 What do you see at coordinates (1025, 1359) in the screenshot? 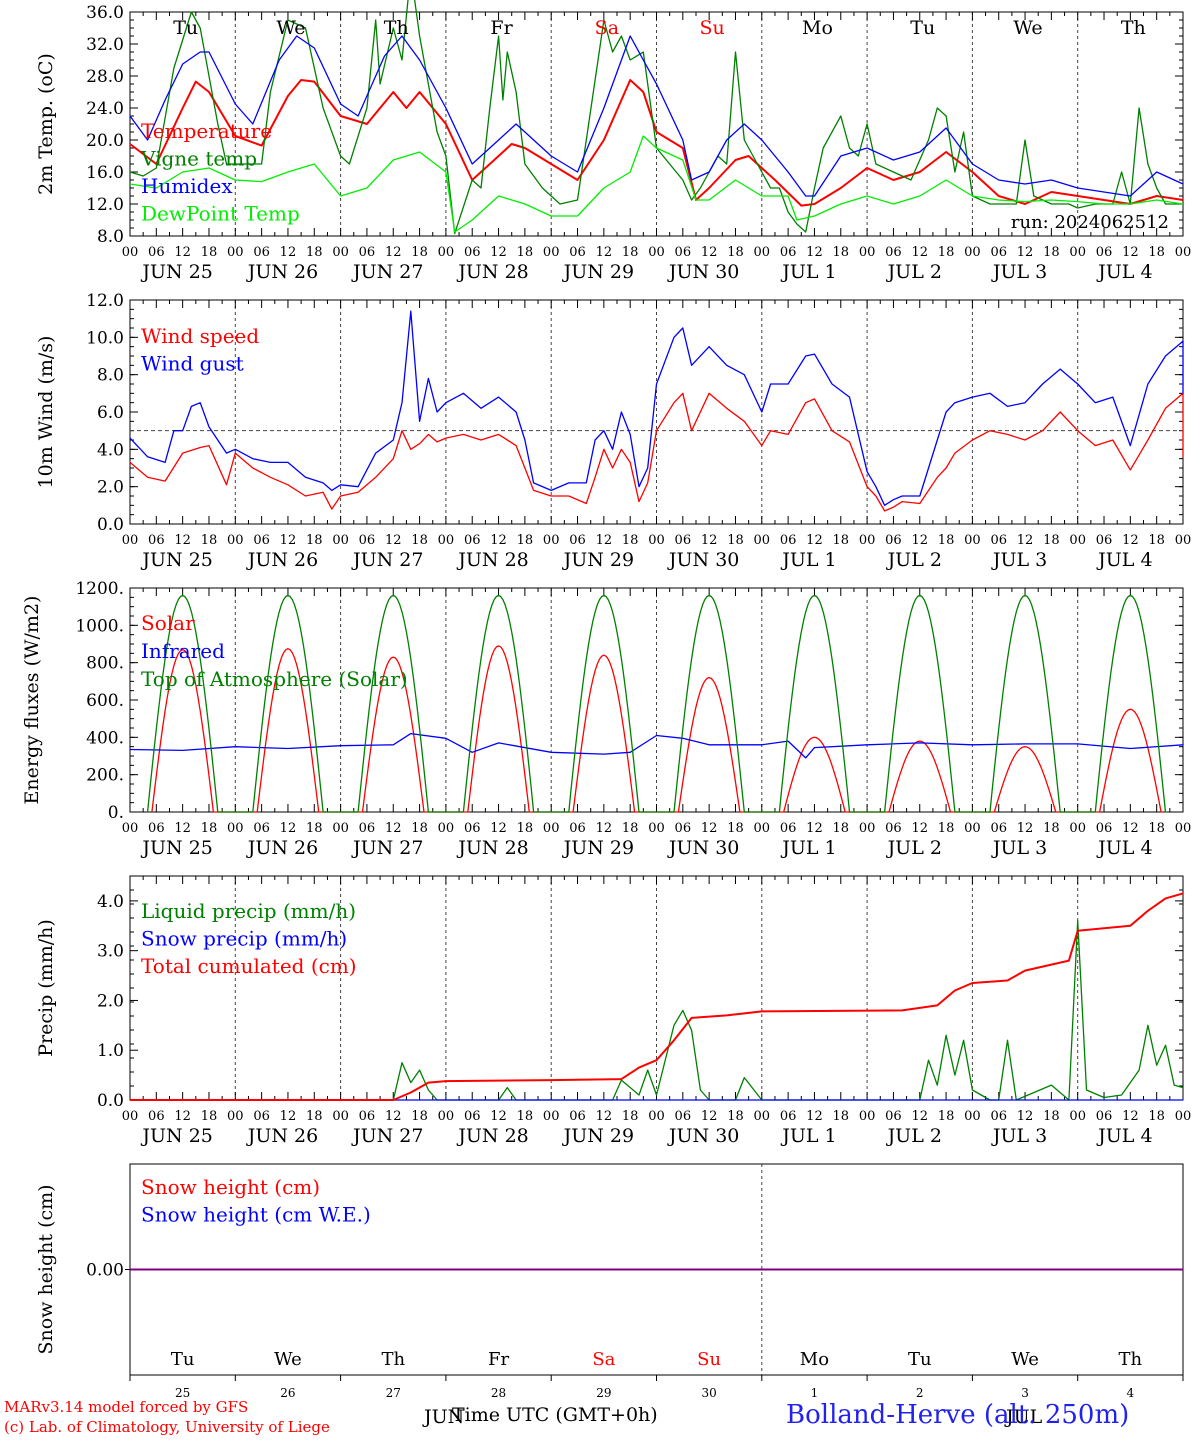
I see `day-name: We` at bounding box center [1025, 1359].